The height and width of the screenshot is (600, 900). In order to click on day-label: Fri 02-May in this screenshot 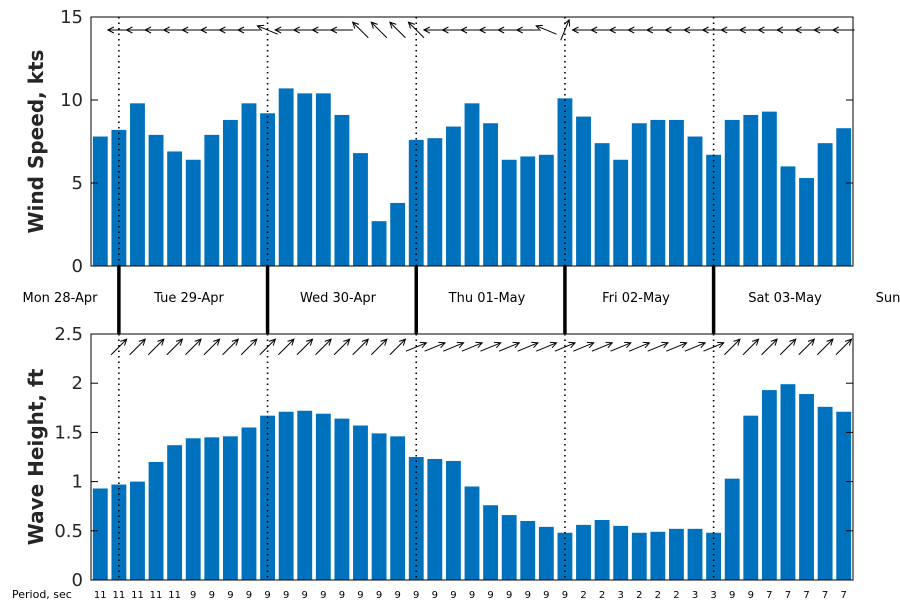, I will do `click(636, 298)`.